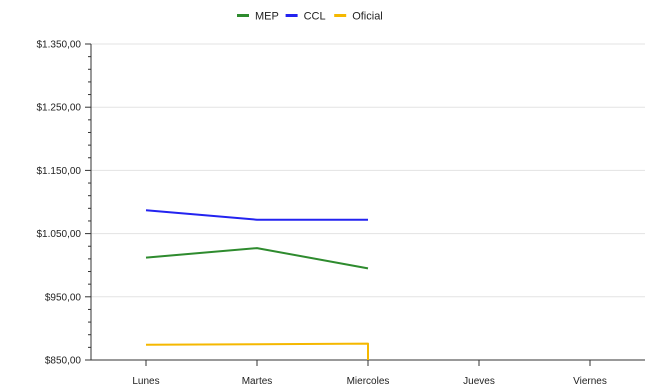 The width and height of the screenshot is (645, 389). What do you see at coordinates (257, 215) in the screenshot?
I see `series-line-ccl` at bounding box center [257, 215].